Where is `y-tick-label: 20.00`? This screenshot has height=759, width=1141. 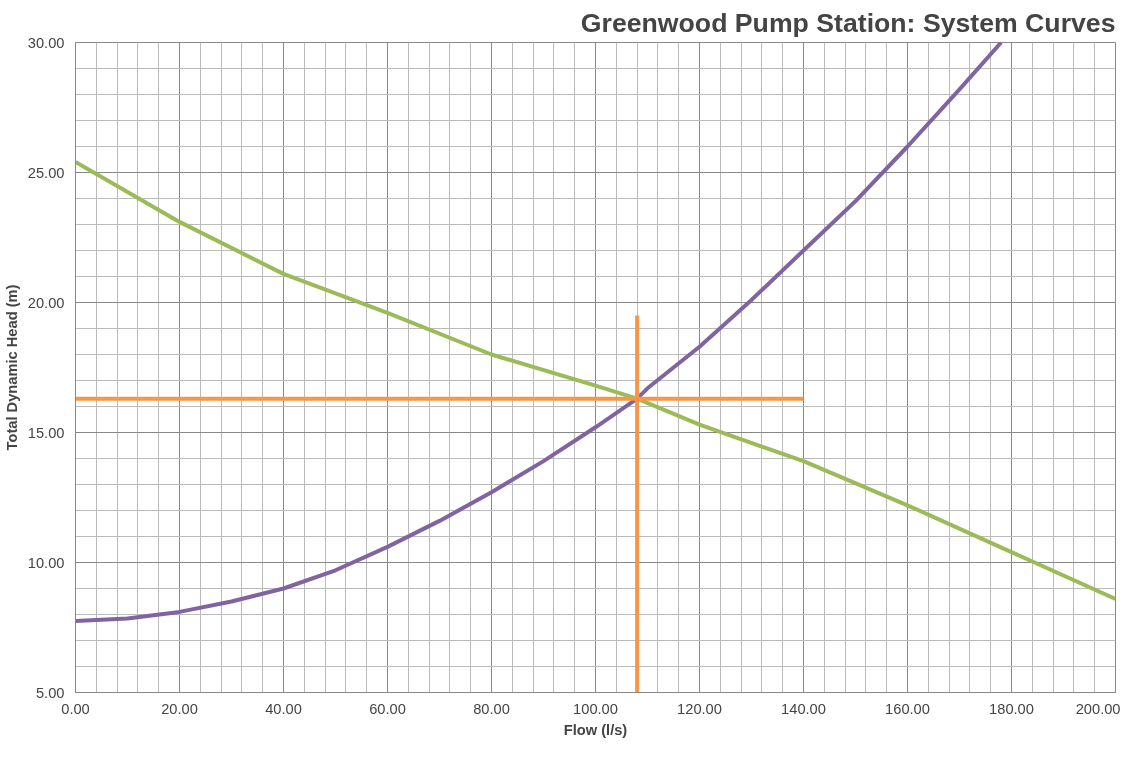
y-tick-label: 20.00 is located at coordinates (46, 302).